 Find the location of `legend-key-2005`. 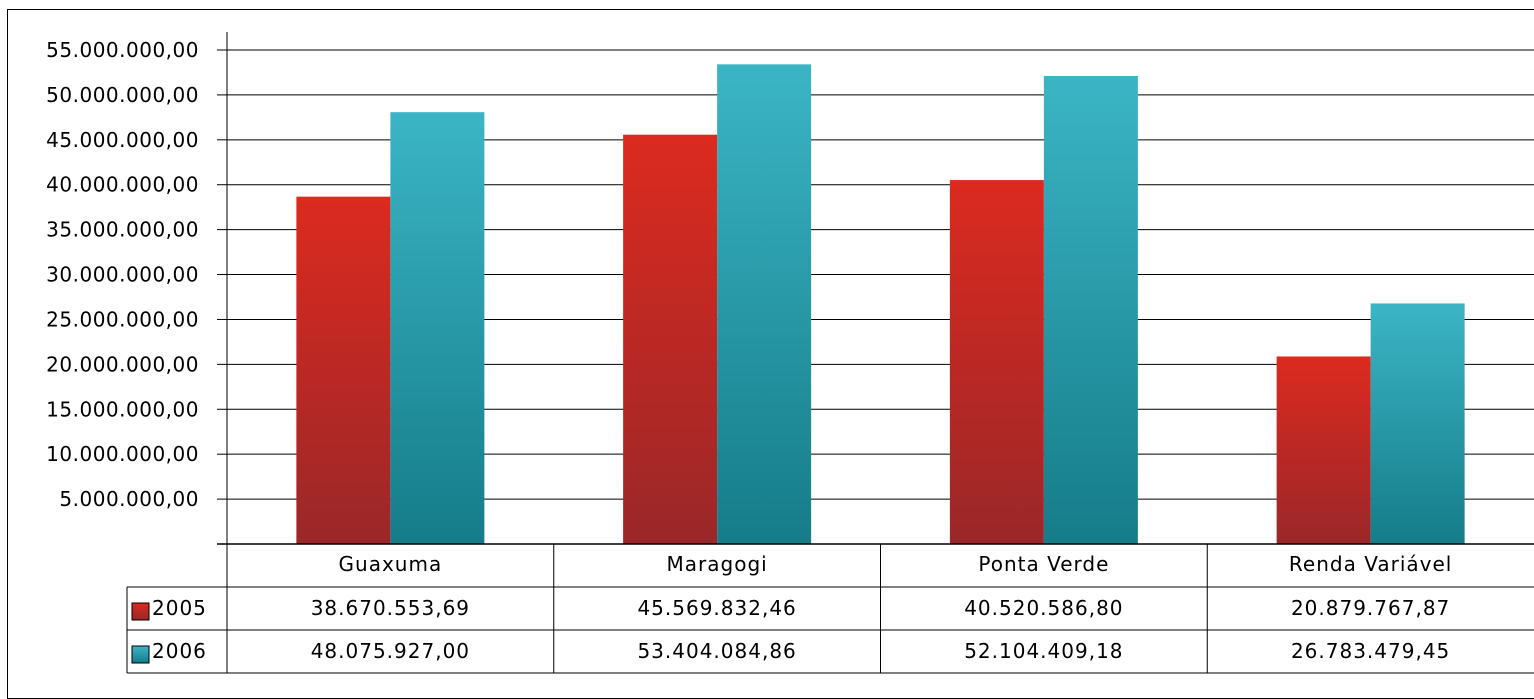

legend-key-2005 is located at coordinates (140, 611).